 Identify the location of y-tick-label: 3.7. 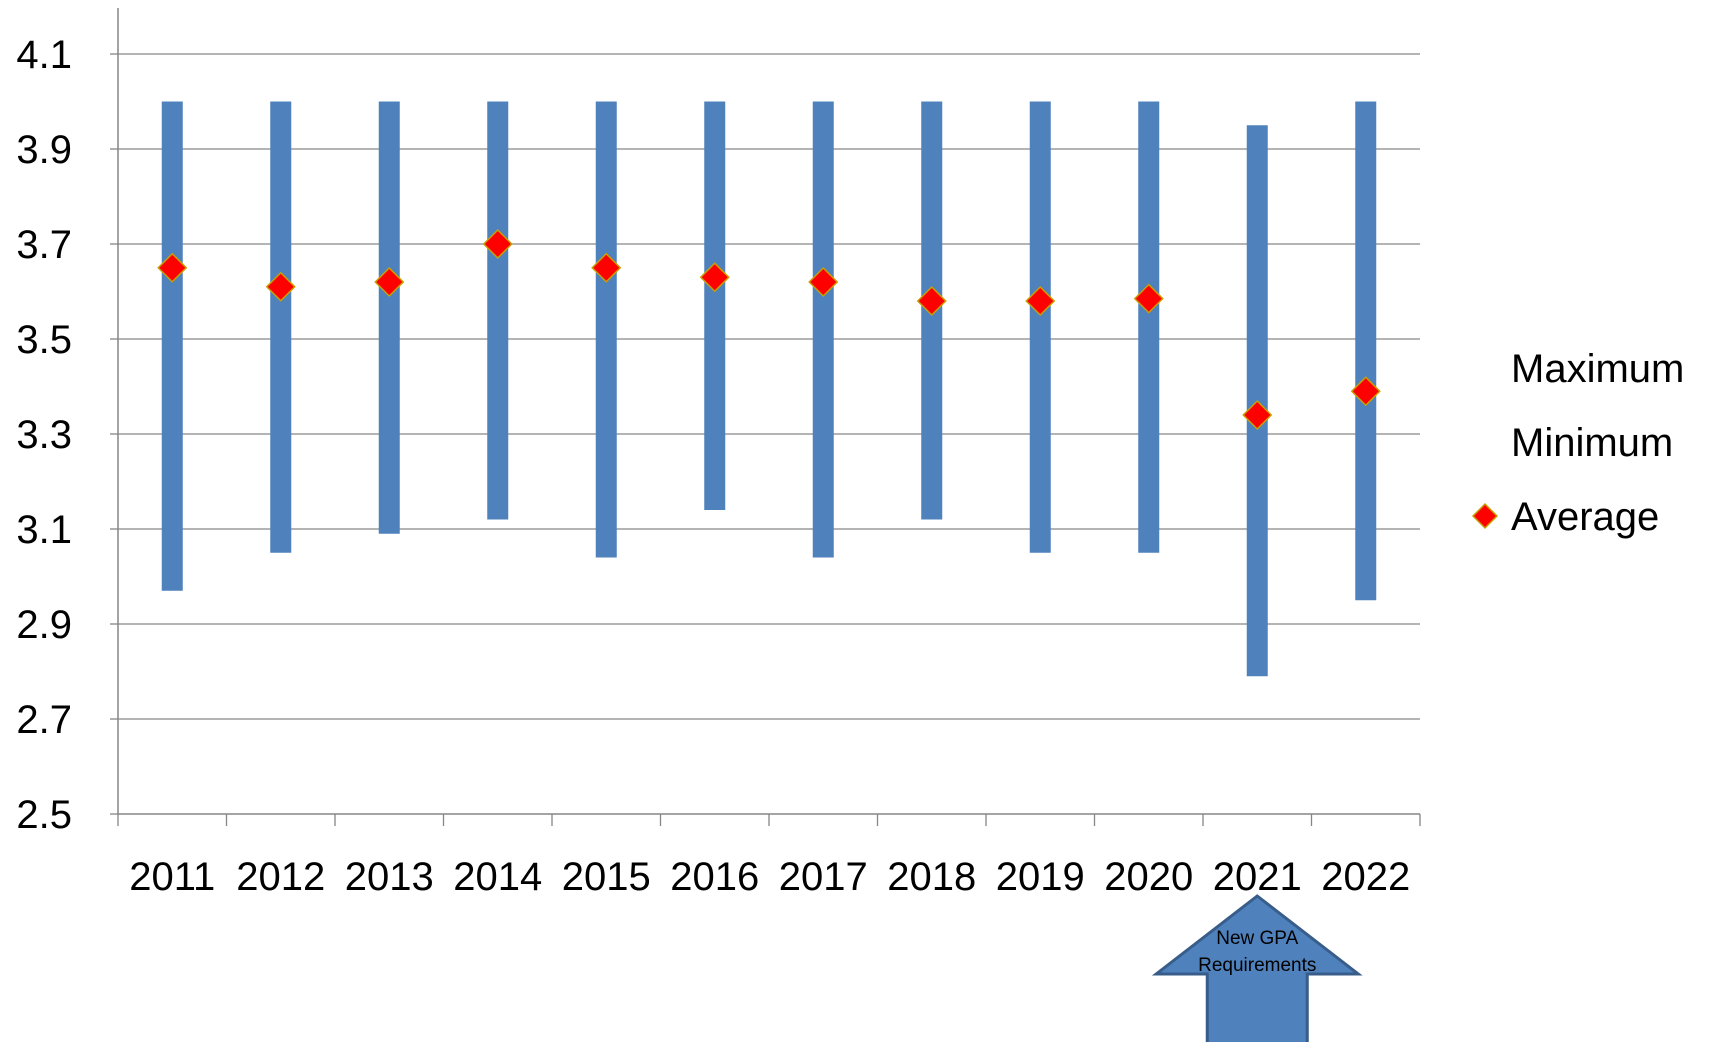
(44, 245).